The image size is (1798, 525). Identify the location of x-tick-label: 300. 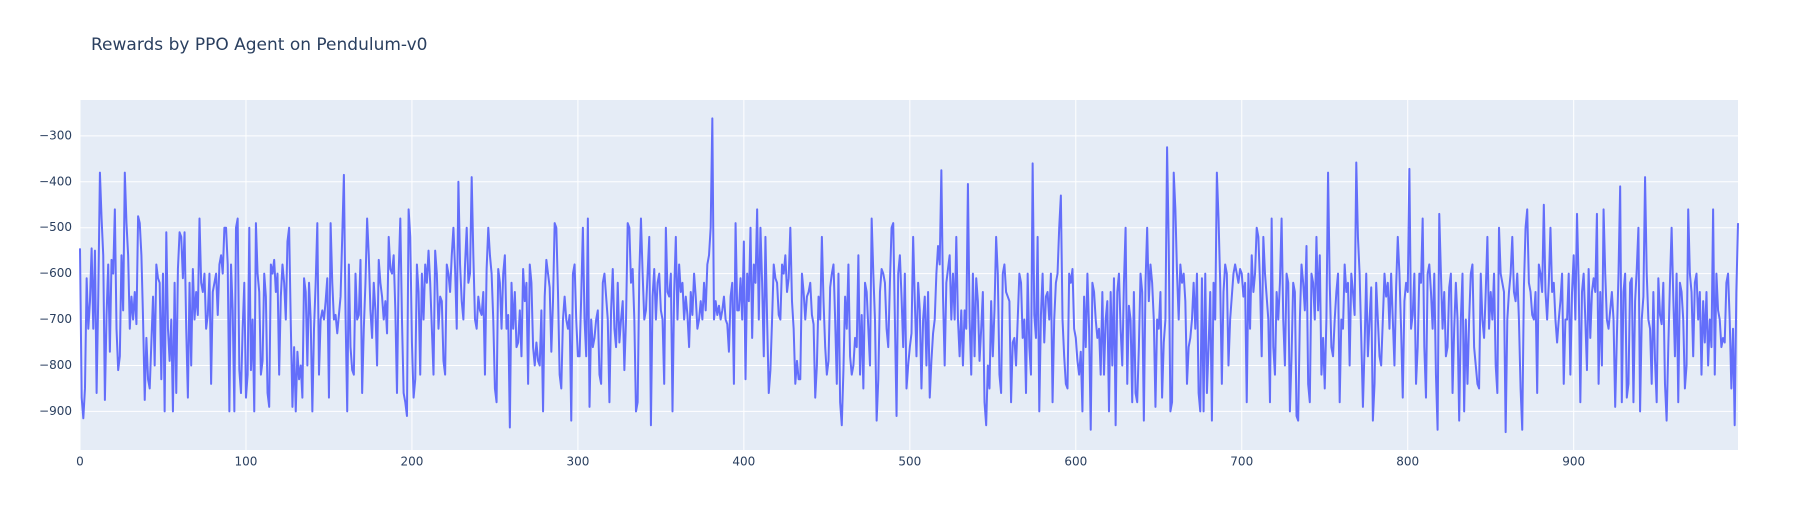
(577, 462).